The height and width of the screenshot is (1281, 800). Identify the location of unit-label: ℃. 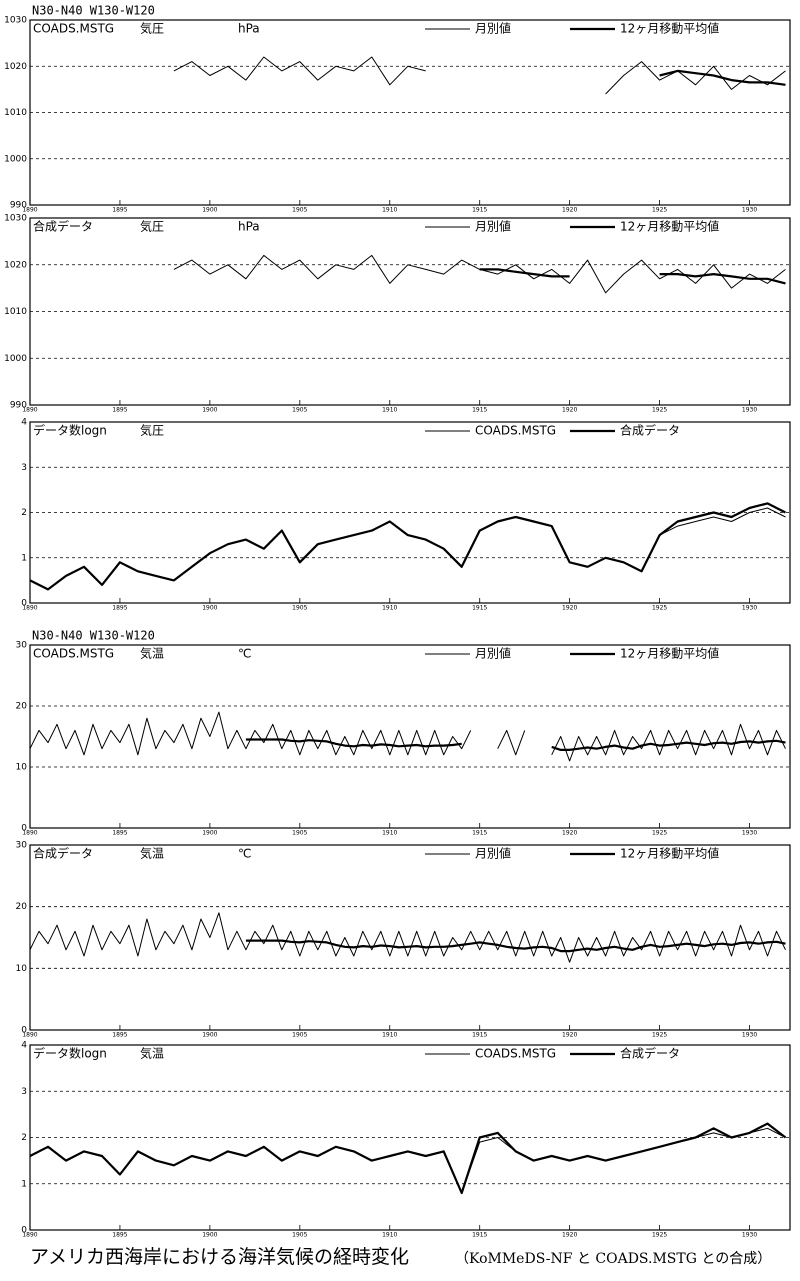
(244, 654).